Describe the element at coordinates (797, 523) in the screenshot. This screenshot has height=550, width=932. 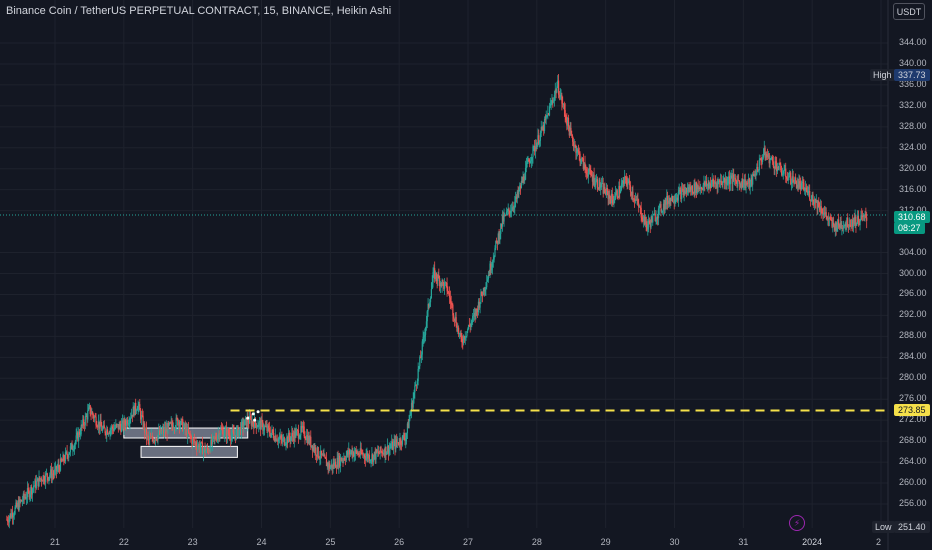
I see `lightning-icon: ⚡` at that location.